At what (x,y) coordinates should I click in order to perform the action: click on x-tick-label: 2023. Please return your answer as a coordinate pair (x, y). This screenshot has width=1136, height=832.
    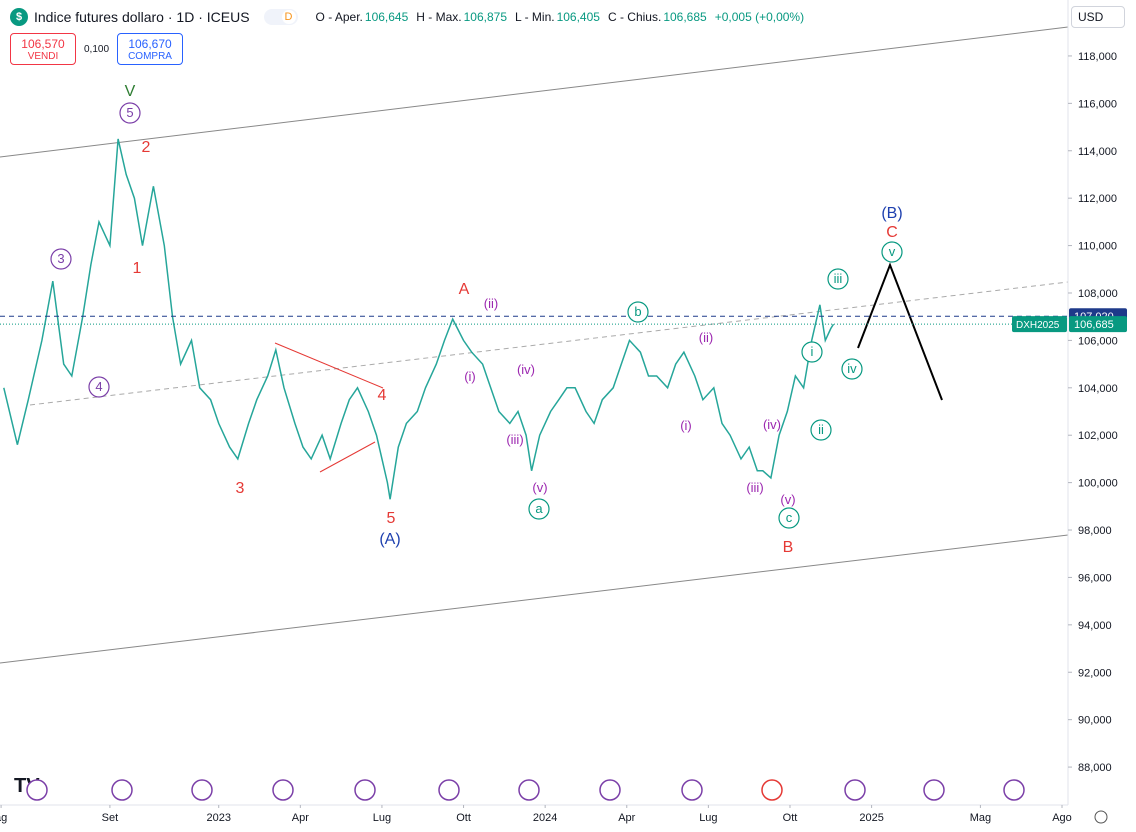
    Looking at the image, I should click on (218, 818).